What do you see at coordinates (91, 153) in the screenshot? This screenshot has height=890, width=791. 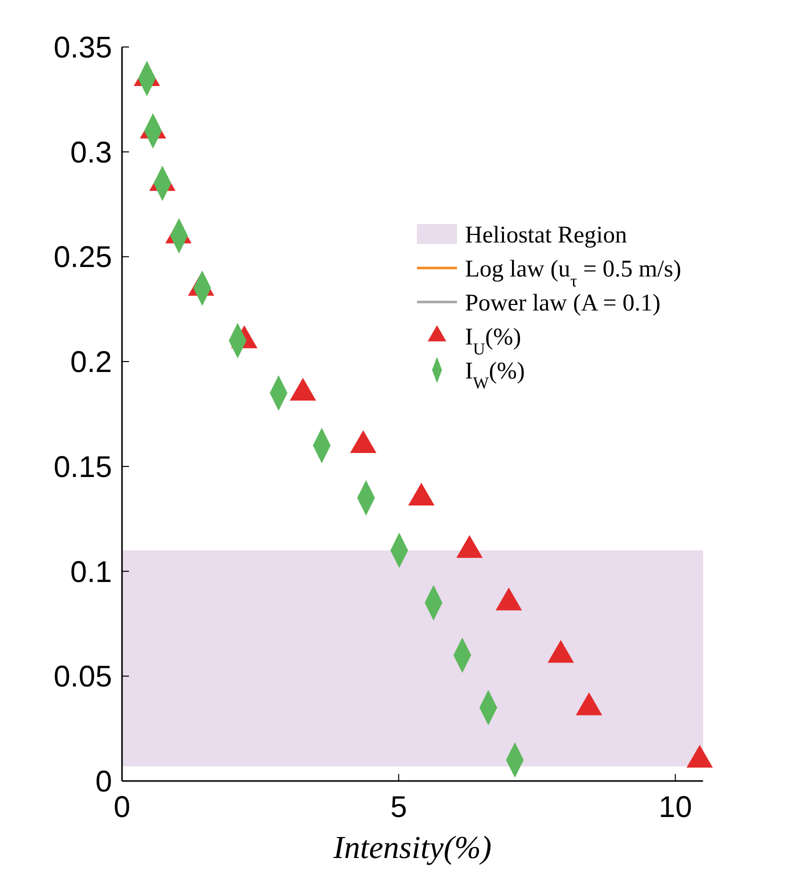 I see `y-tick-label: 0.3` at bounding box center [91, 153].